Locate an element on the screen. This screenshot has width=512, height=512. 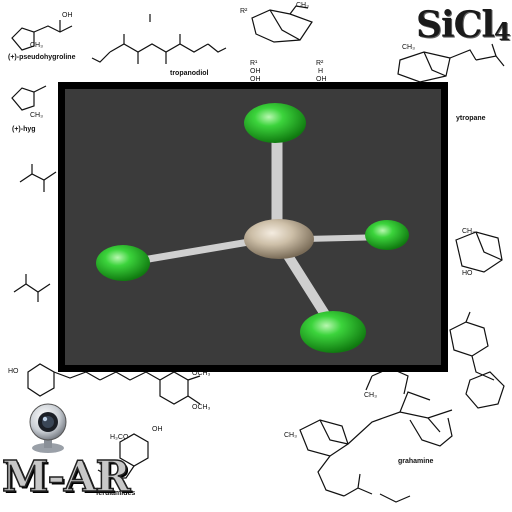
label-r1-value-1: OH is located at coordinates (255, 71).